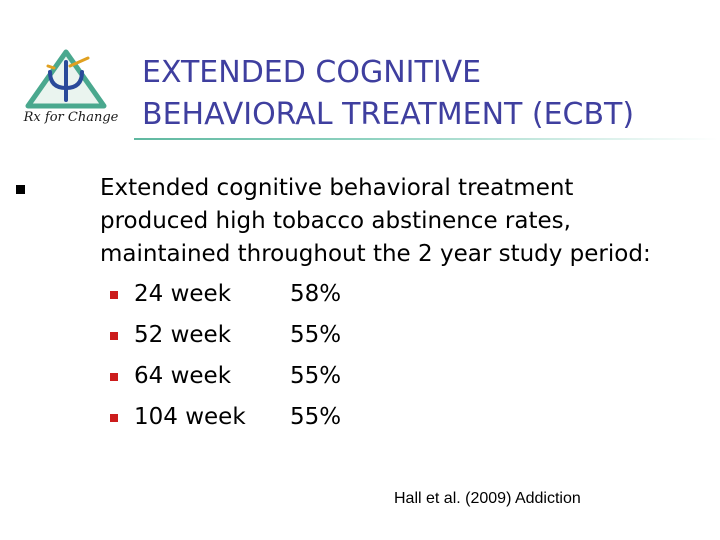 The width and height of the screenshot is (720, 540). I want to click on list-item: 104 week 55%, so click(310, 422).